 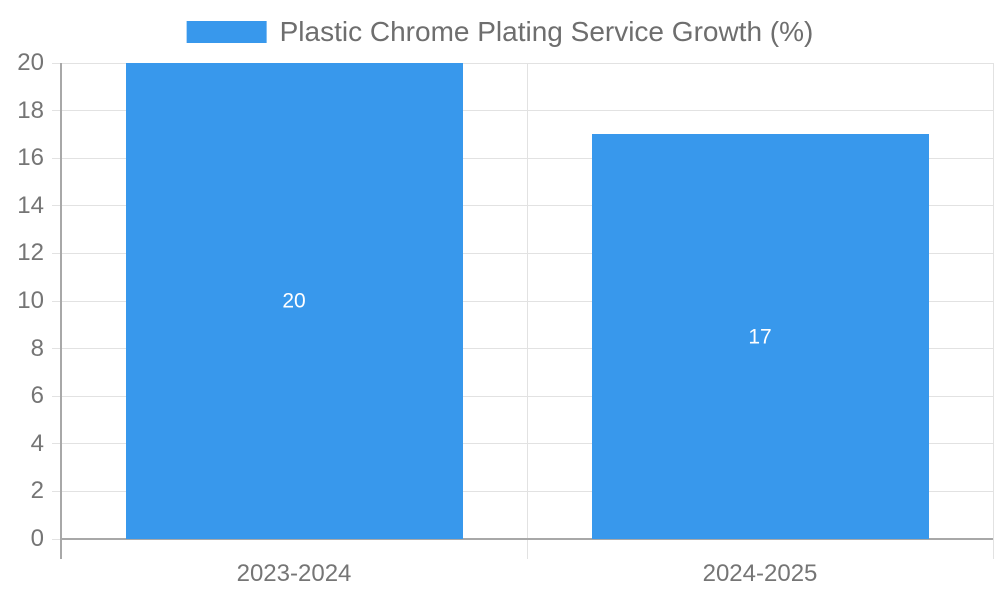 I want to click on y-axis-tick-label: 16, so click(x=30, y=158).